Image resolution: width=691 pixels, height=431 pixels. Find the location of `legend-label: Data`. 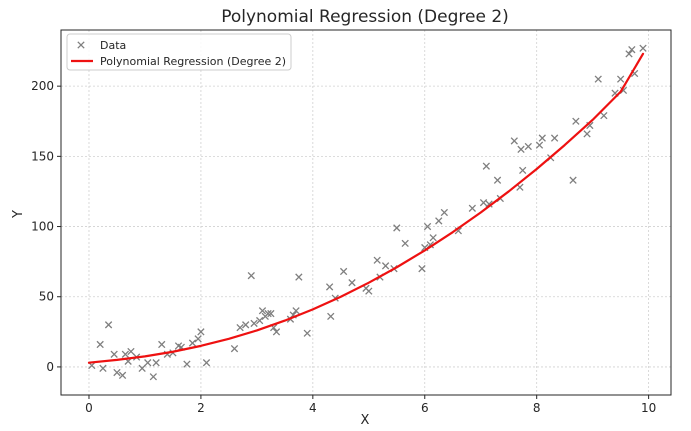

legend-label: Data is located at coordinates (113, 45).